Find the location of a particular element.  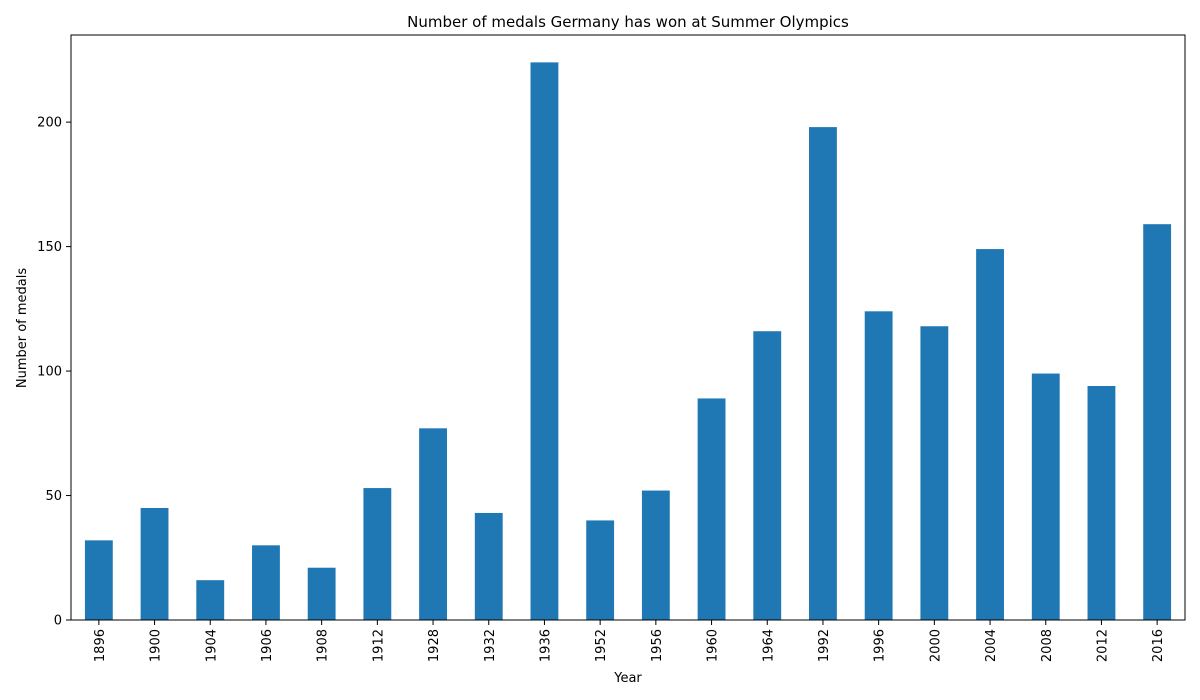

x-tick-label: 1908 is located at coordinates (323, 645).